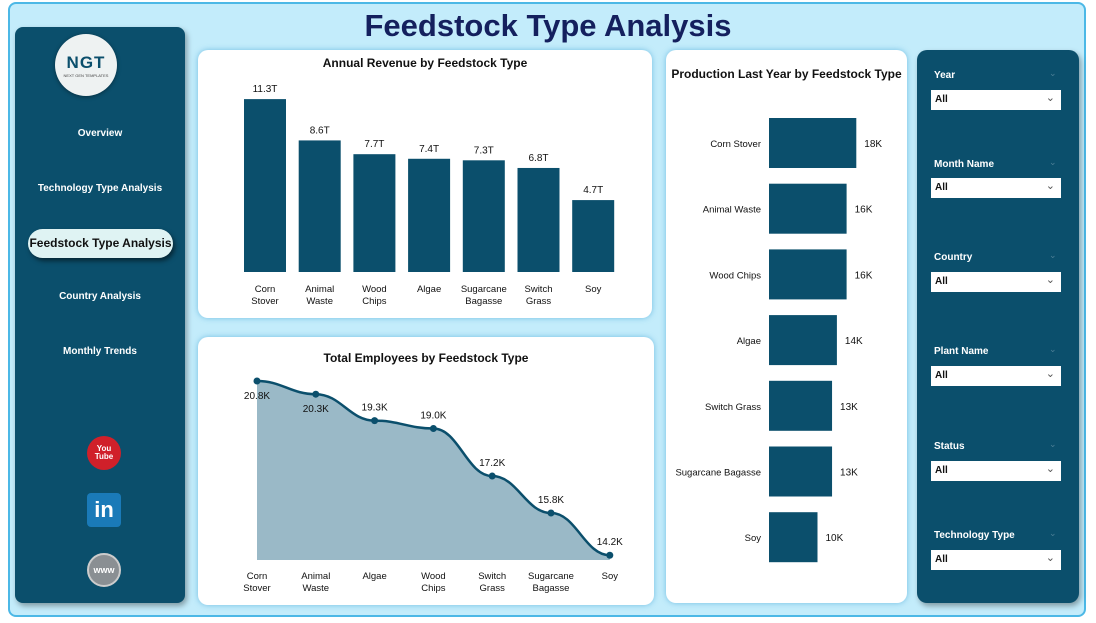 The image size is (1096, 623). Describe the element at coordinates (974, 535) in the screenshot. I see `filter-label: Technology Type` at that location.